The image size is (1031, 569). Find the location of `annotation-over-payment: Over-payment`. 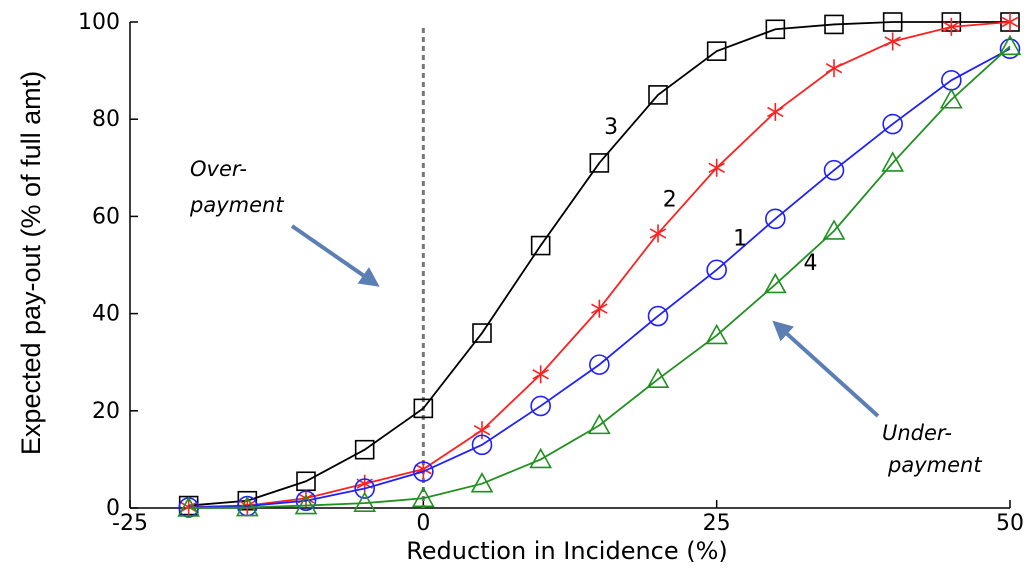

annotation-over-payment: Over-payment is located at coordinates (236, 187).